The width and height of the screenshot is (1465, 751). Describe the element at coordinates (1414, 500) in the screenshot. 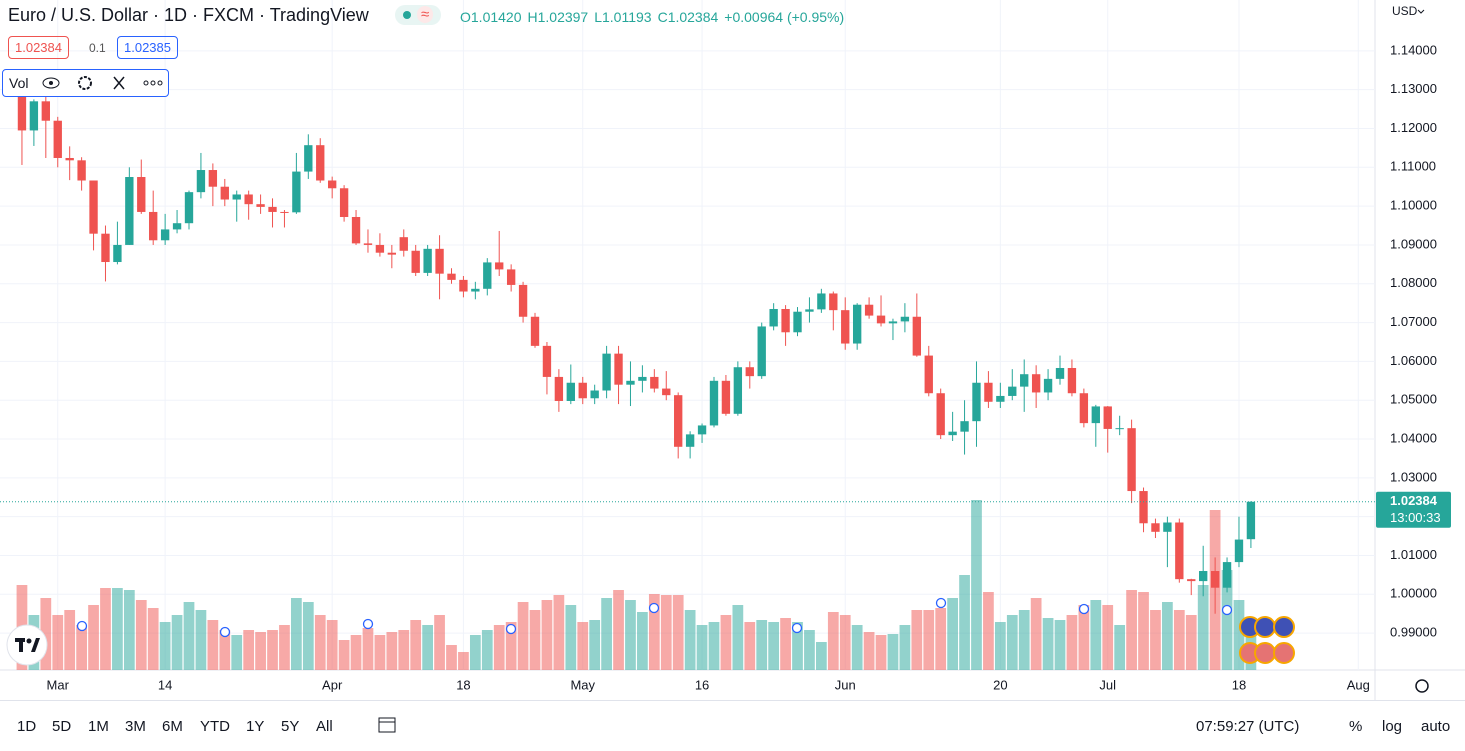

I see `last-price: 1.02384` at that location.